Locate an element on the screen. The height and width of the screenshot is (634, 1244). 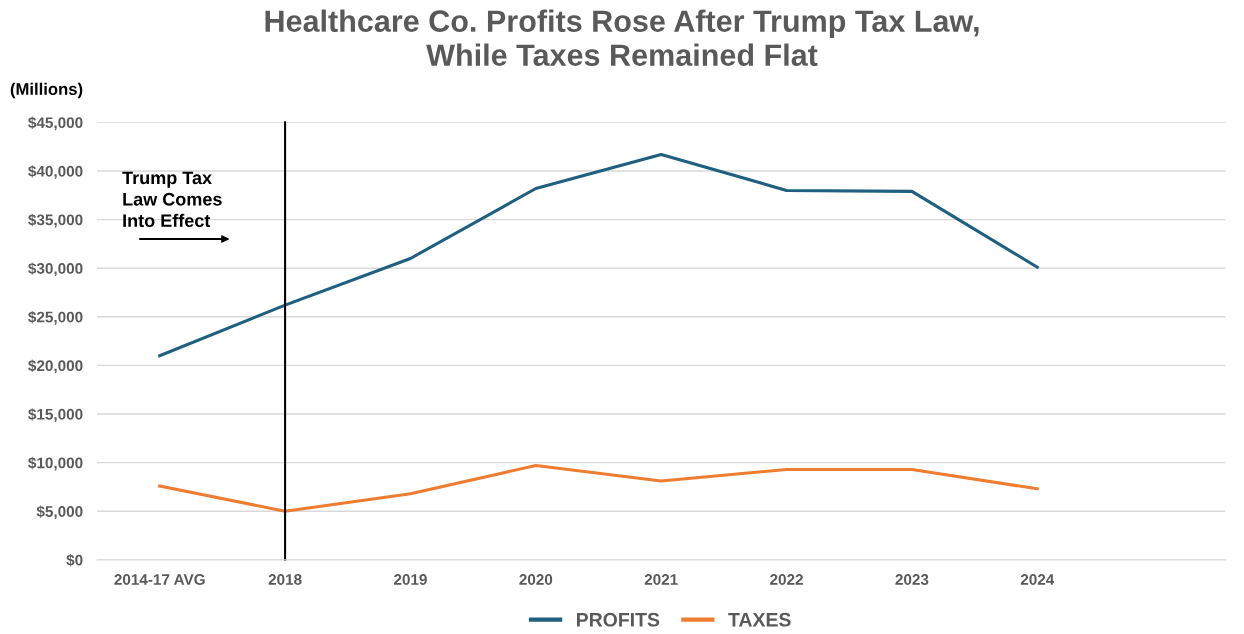
annotation: Trump Tax Law Comes Into Effect is located at coordinates (172, 199).